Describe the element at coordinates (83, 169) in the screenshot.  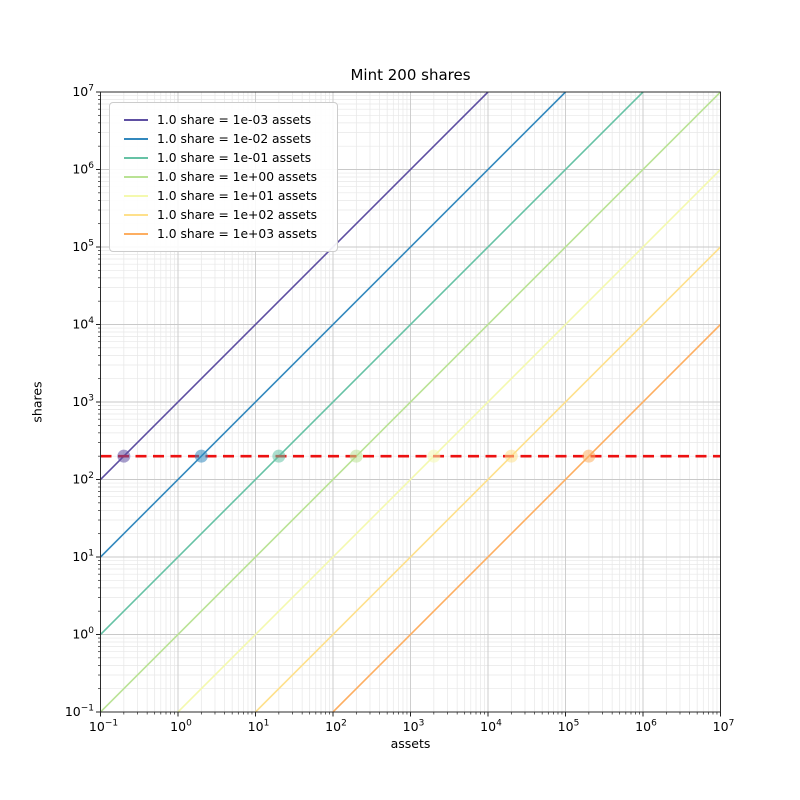
I see `y-tick-label: 10⁶` at that location.